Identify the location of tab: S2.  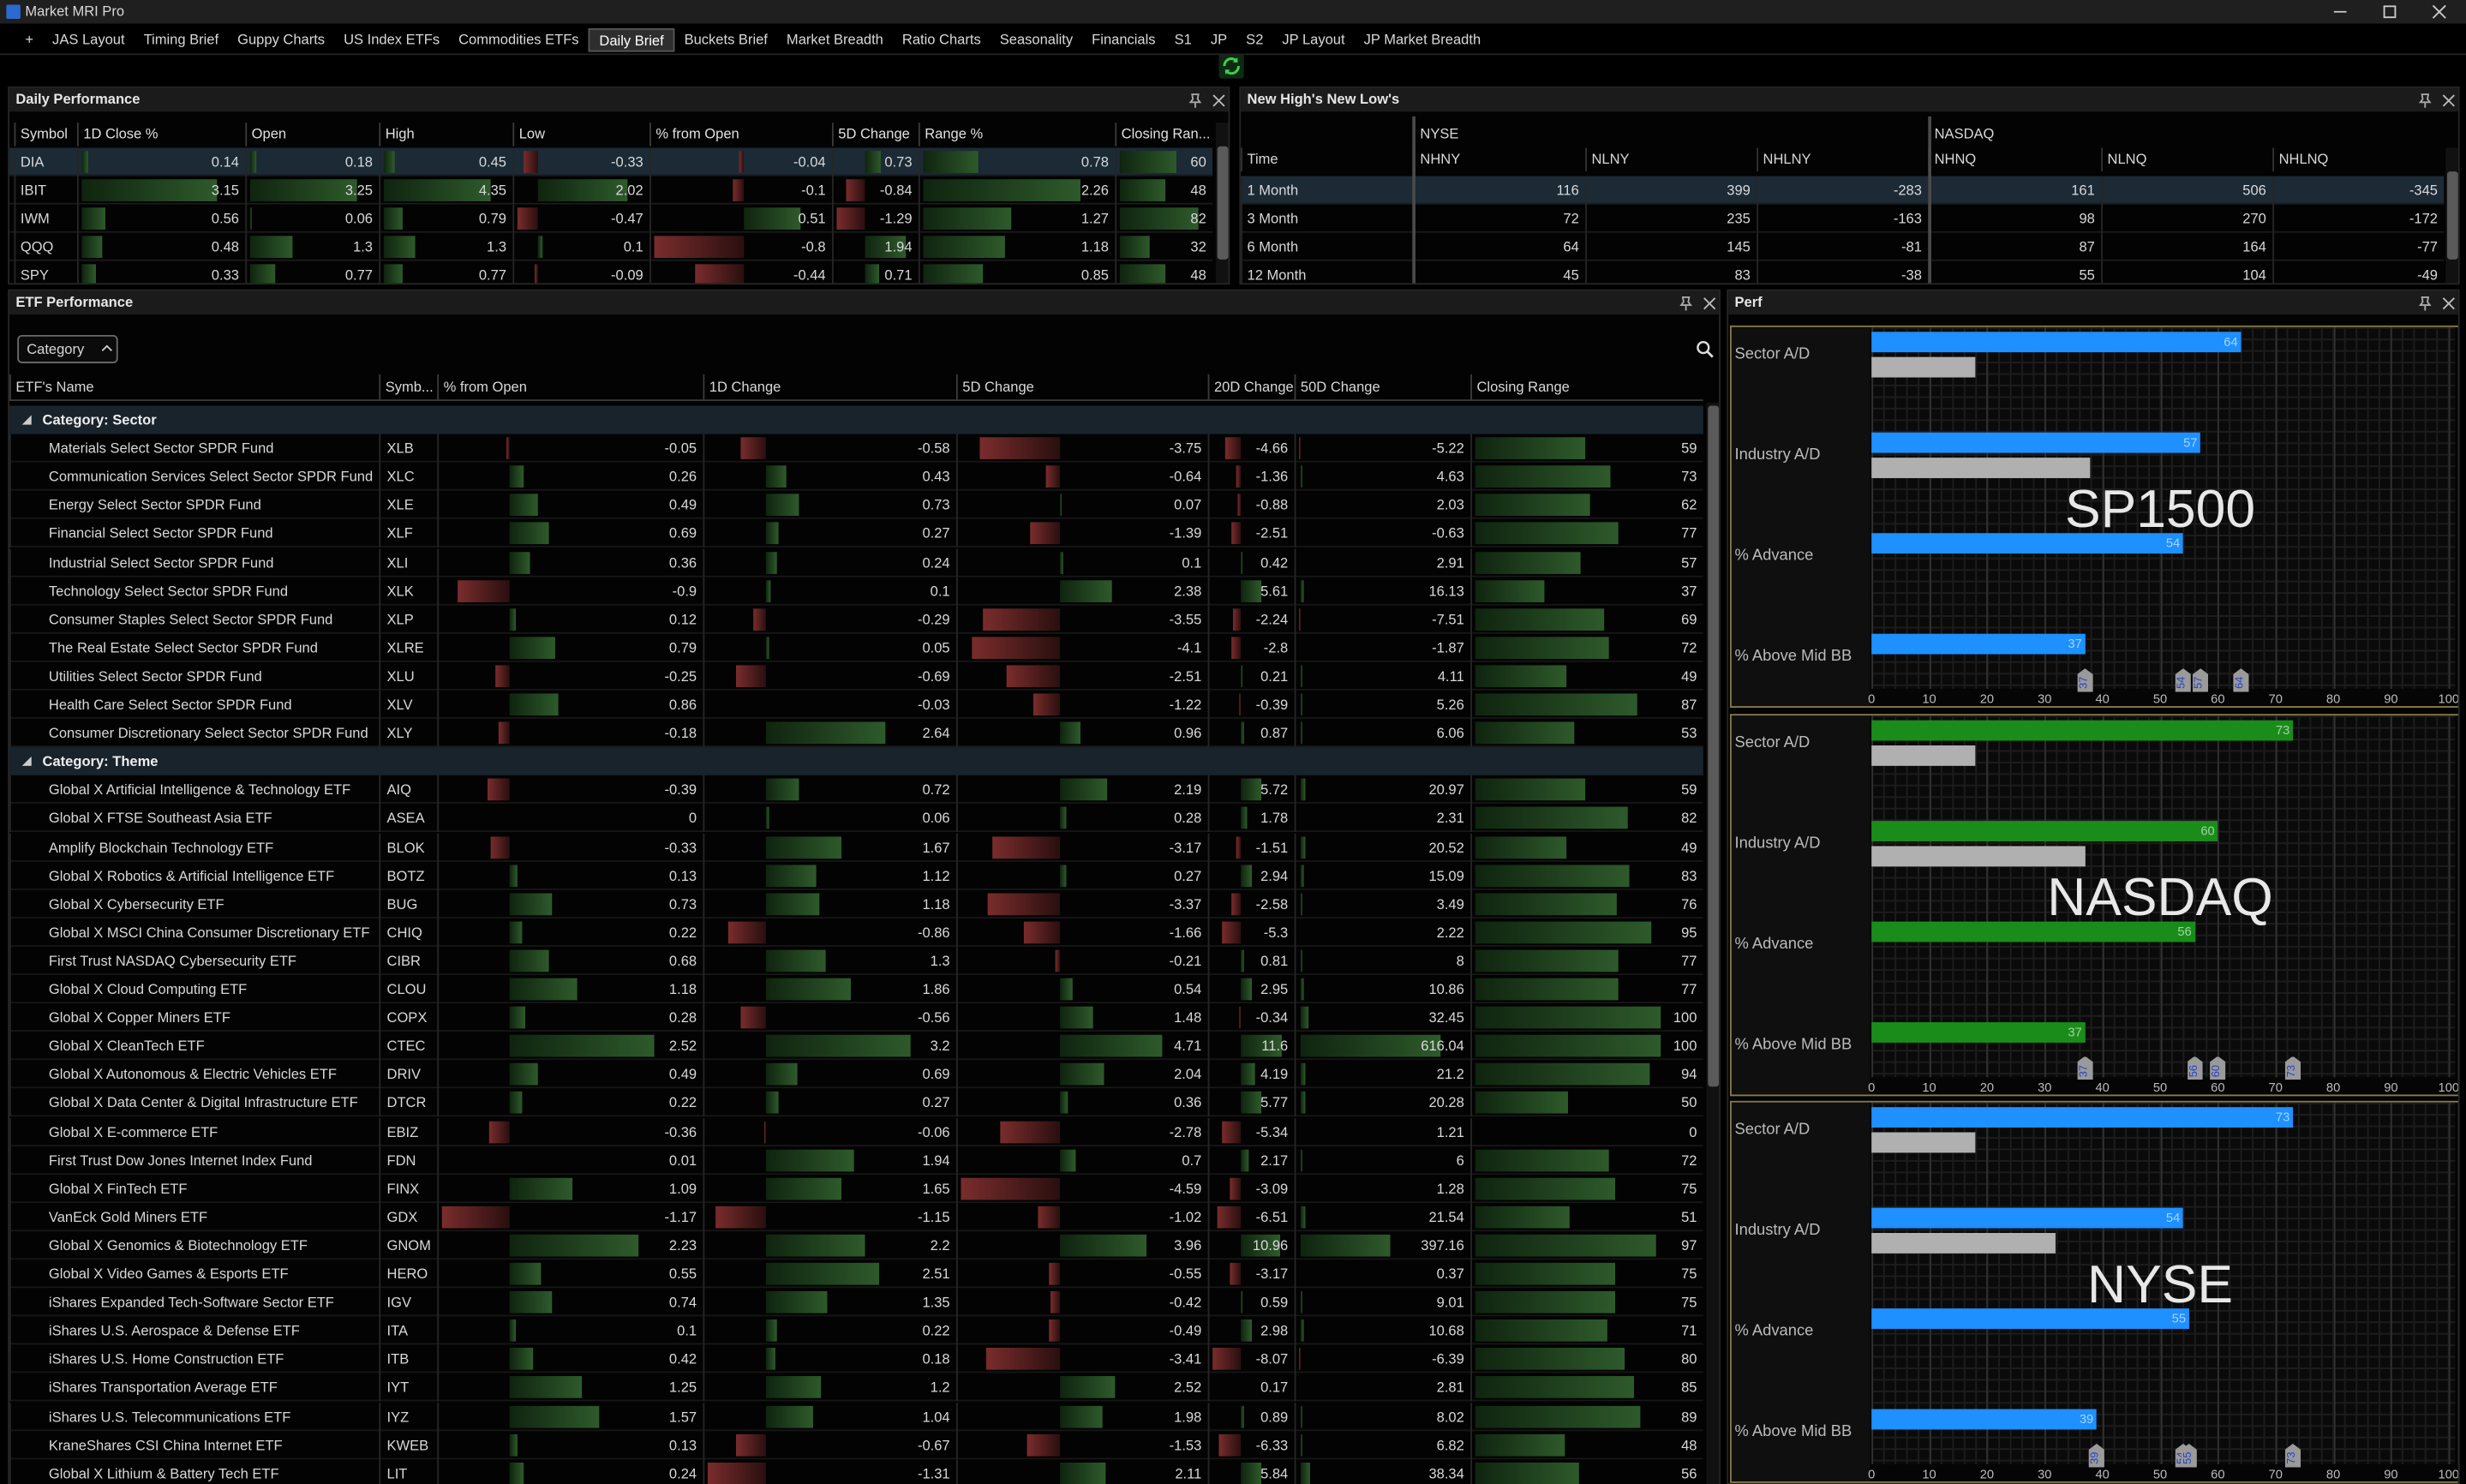
(1255, 39).